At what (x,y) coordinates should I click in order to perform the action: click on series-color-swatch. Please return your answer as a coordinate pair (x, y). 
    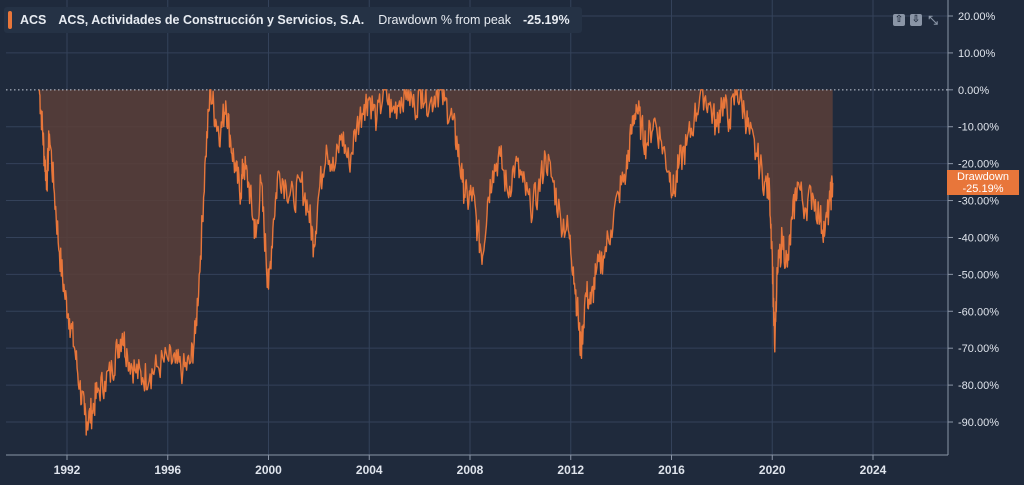
    Looking at the image, I should click on (10, 20).